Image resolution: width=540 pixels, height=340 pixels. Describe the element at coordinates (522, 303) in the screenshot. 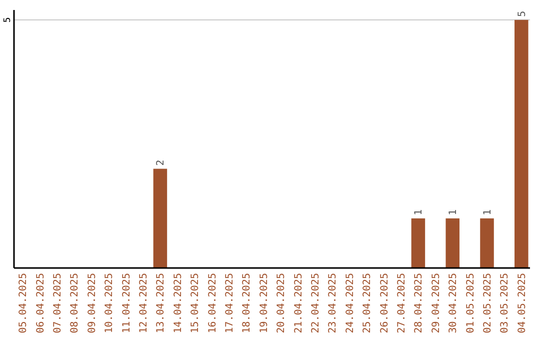

I see `x-tick-label: 04.05.2025` at that location.